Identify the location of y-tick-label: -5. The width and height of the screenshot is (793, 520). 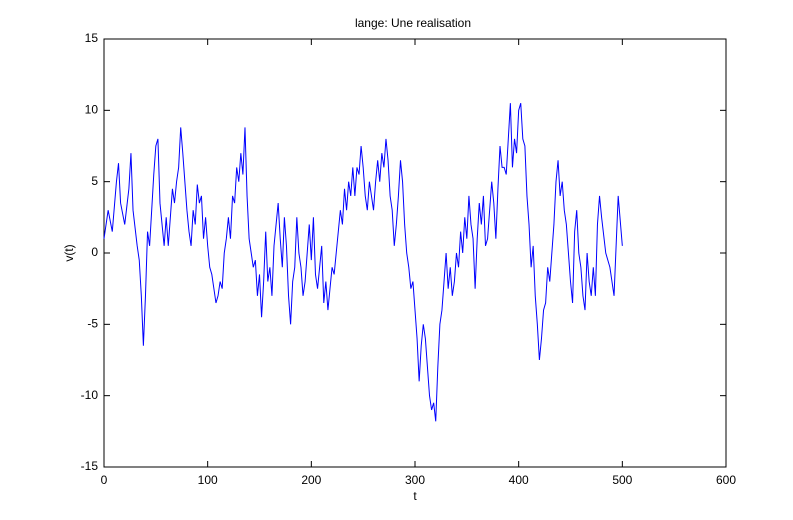
(92, 324).